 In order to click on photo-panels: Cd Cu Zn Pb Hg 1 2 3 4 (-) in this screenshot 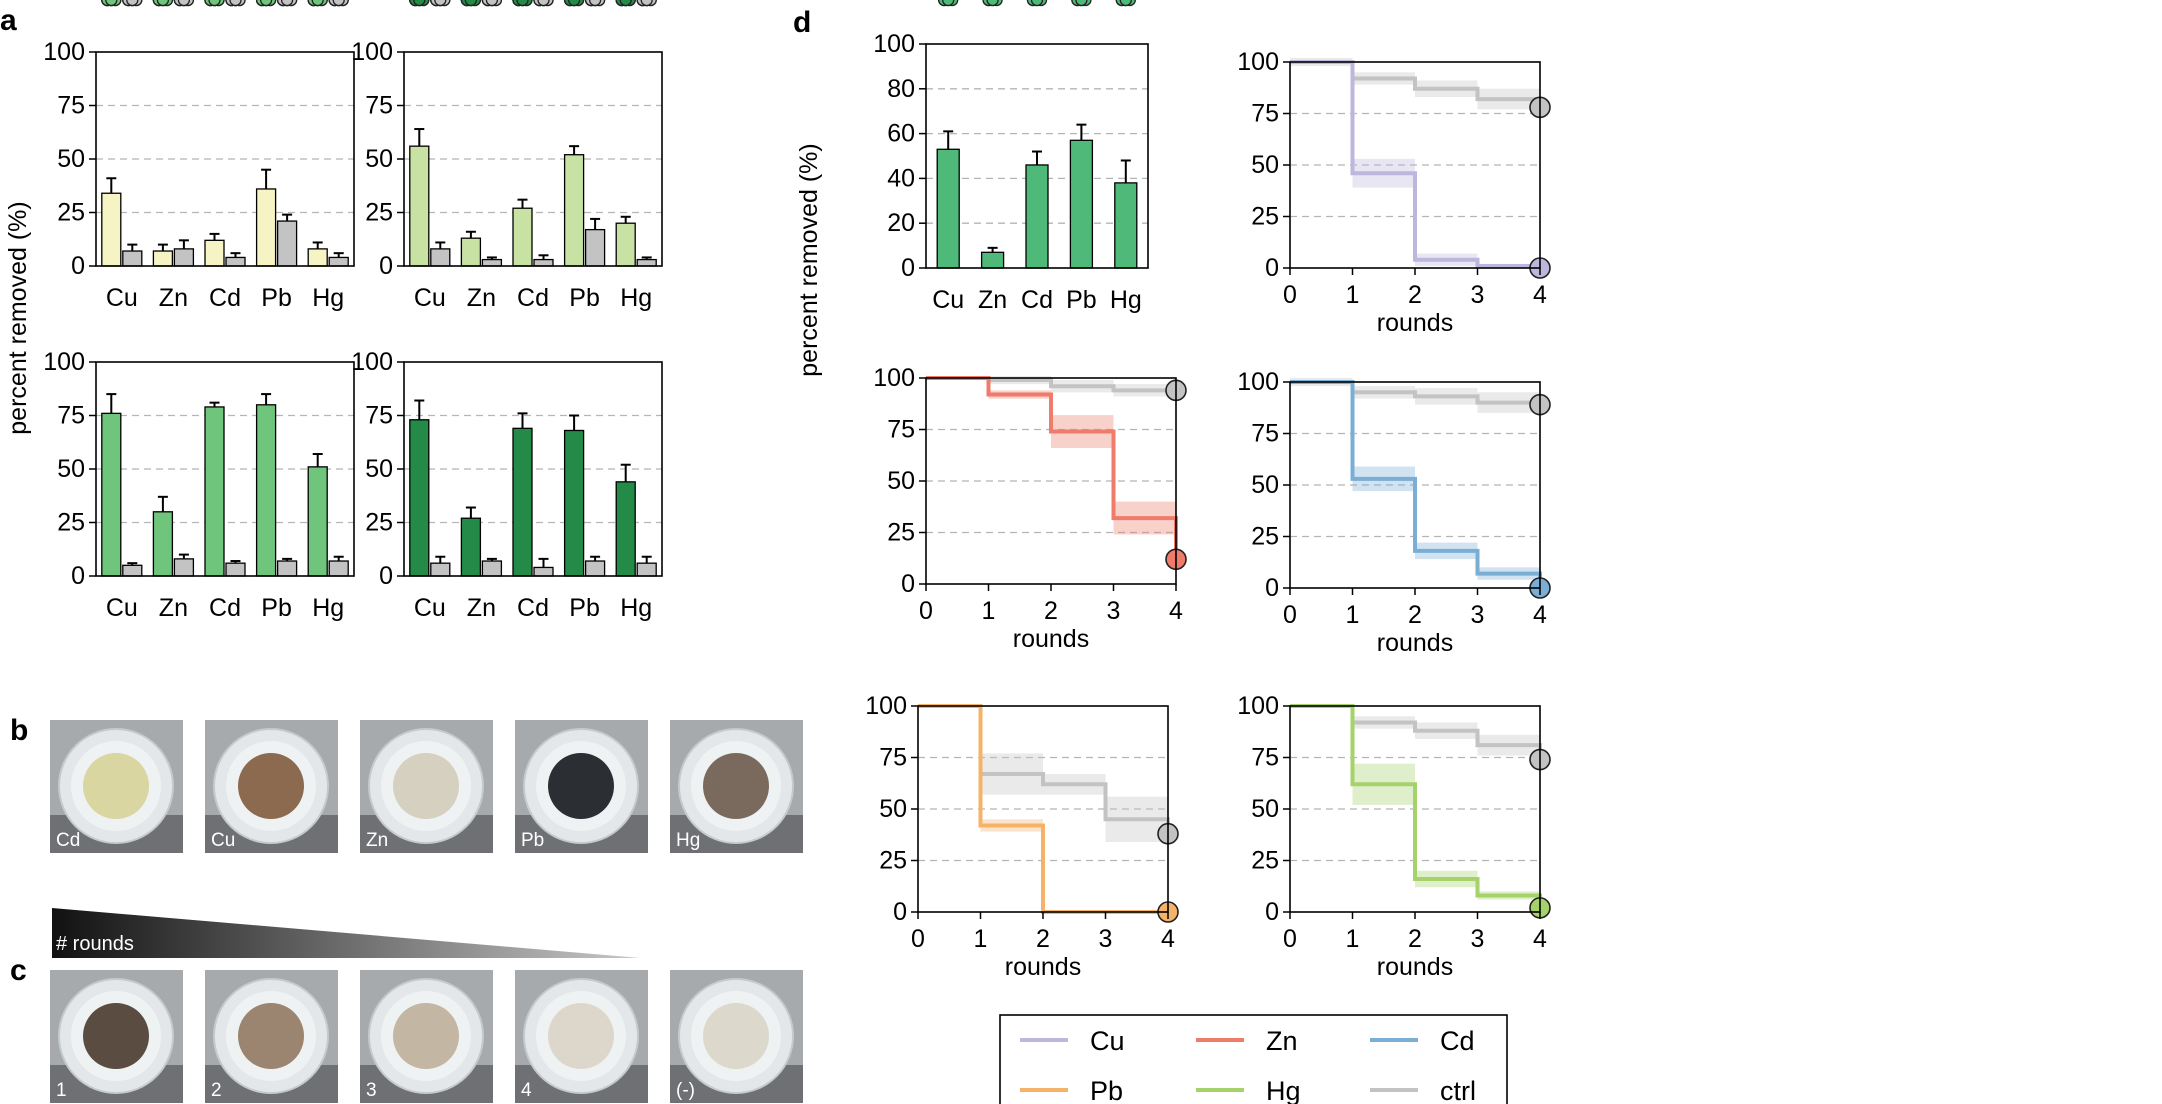, I will do `click(426, 911)`.